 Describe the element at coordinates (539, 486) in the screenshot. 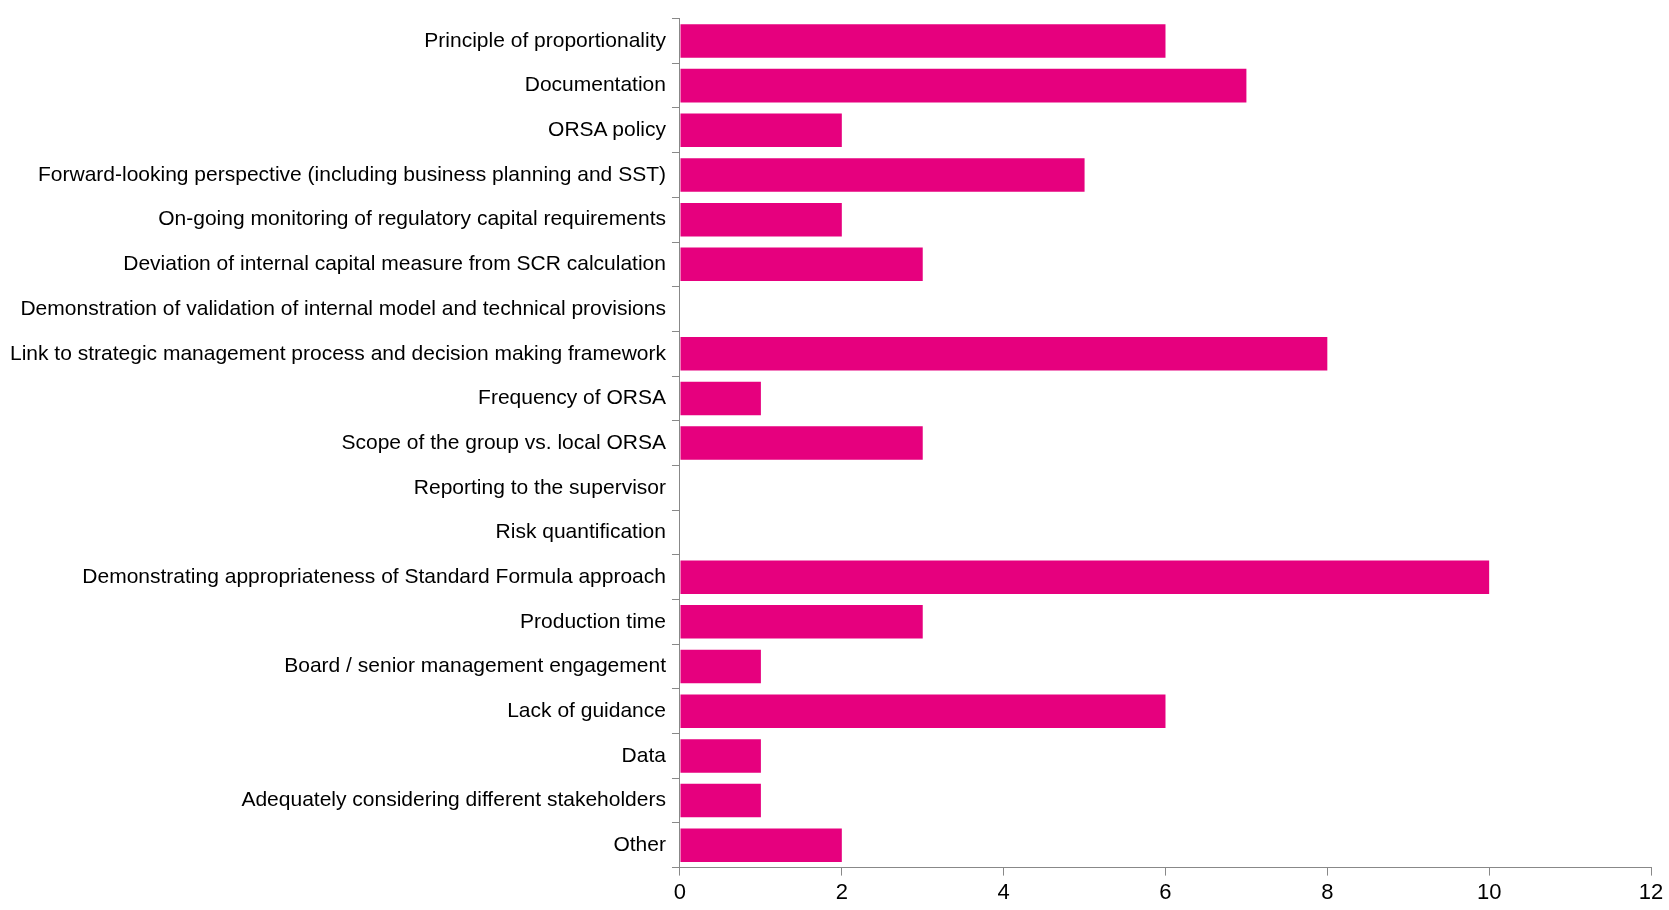

I see `y-tick-label: Reporting to the supervisor` at that location.